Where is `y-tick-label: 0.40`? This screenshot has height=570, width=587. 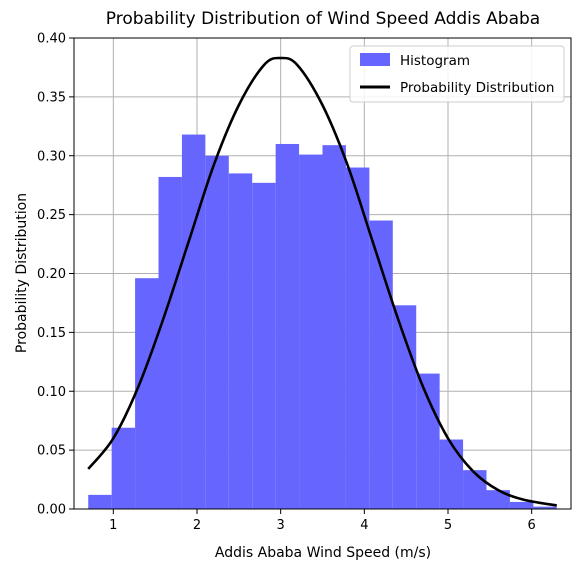 y-tick-label: 0.40 is located at coordinates (51, 39).